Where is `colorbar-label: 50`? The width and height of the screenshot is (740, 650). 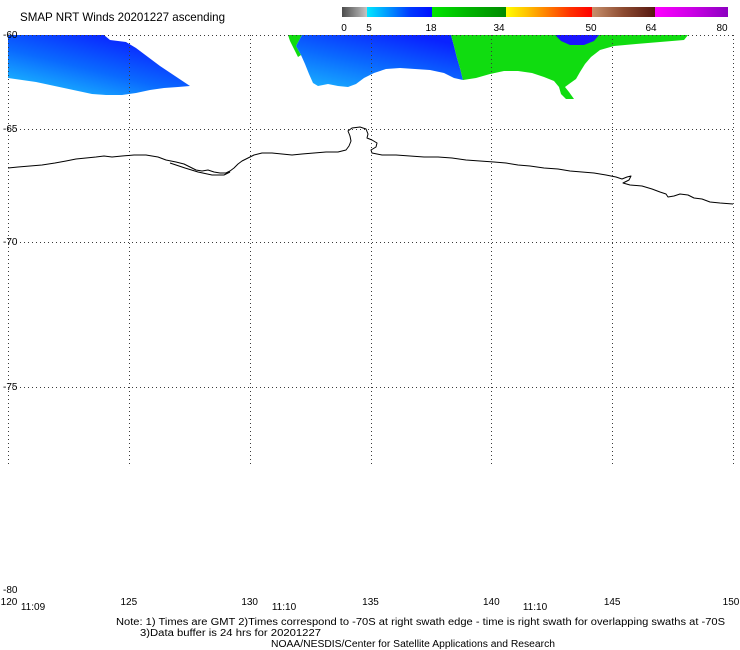 colorbar-label: 50 is located at coordinates (591, 28).